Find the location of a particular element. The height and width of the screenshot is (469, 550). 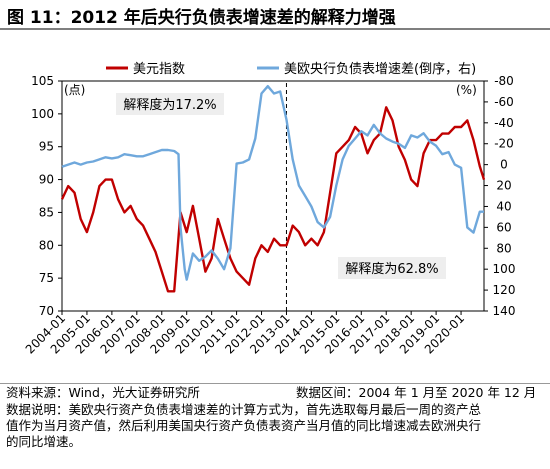

annotation-text: 解释度为17.2% is located at coordinates (169, 105).